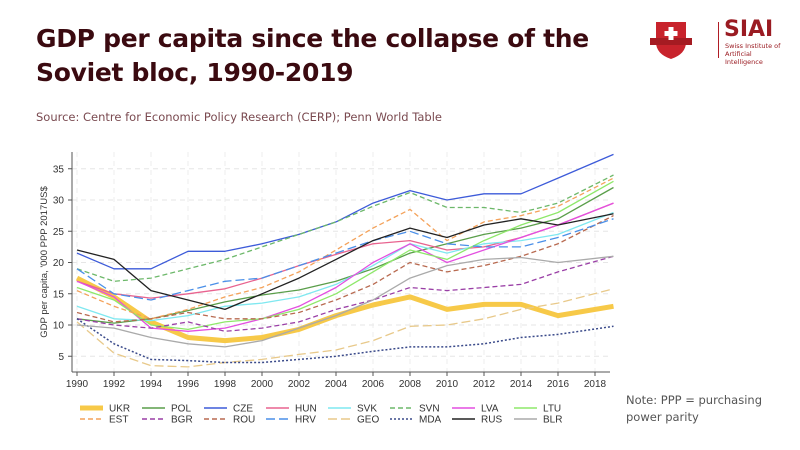  Describe the element at coordinates (181, 409) in the screenshot. I see `legend-label-pol: POL` at that location.